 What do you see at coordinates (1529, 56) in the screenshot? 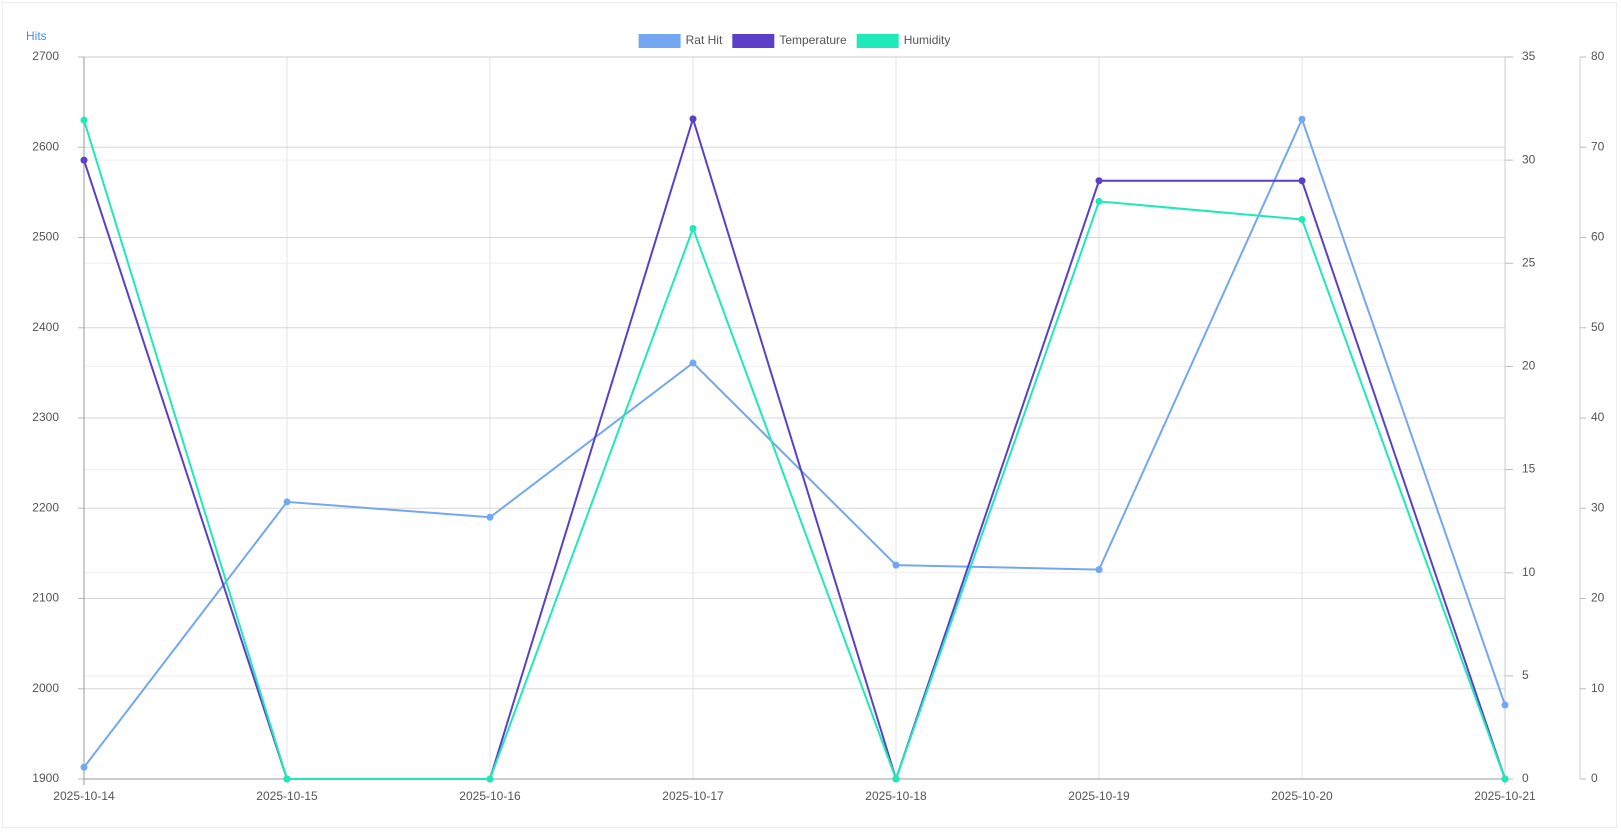
I see `y2-tick-label: 35` at bounding box center [1529, 56].